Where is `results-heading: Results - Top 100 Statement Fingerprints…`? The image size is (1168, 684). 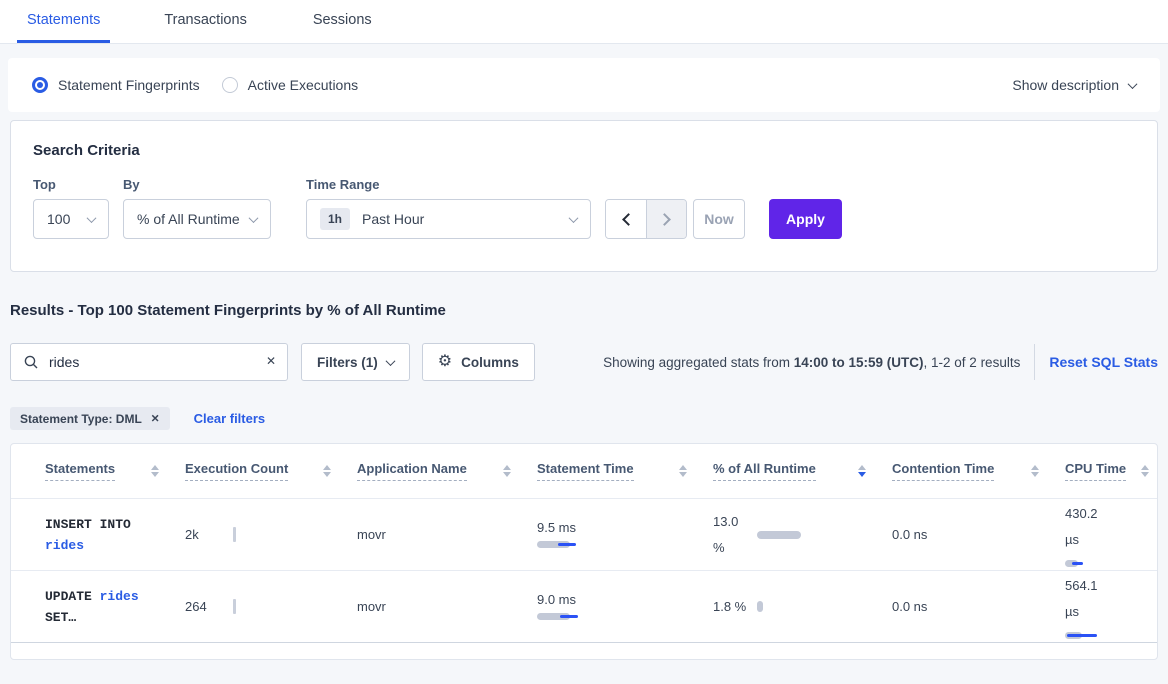 results-heading: Results - Top 100 Statement Fingerprints… is located at coordinates (228, 310).